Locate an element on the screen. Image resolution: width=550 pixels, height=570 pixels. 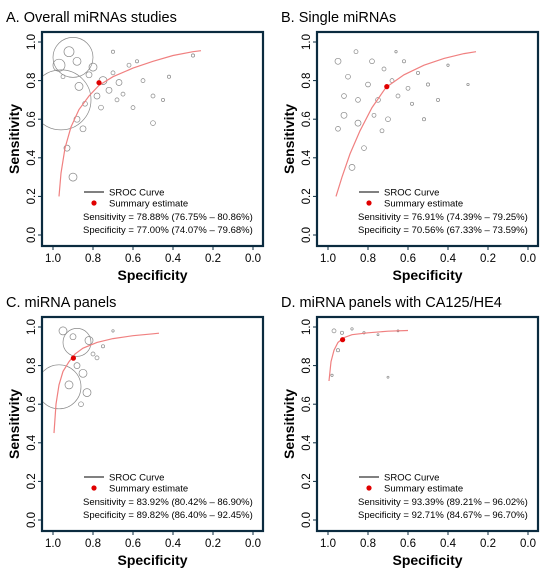
chart-c-x-tick-label: 1.0 is located at coordinates (53, 544).